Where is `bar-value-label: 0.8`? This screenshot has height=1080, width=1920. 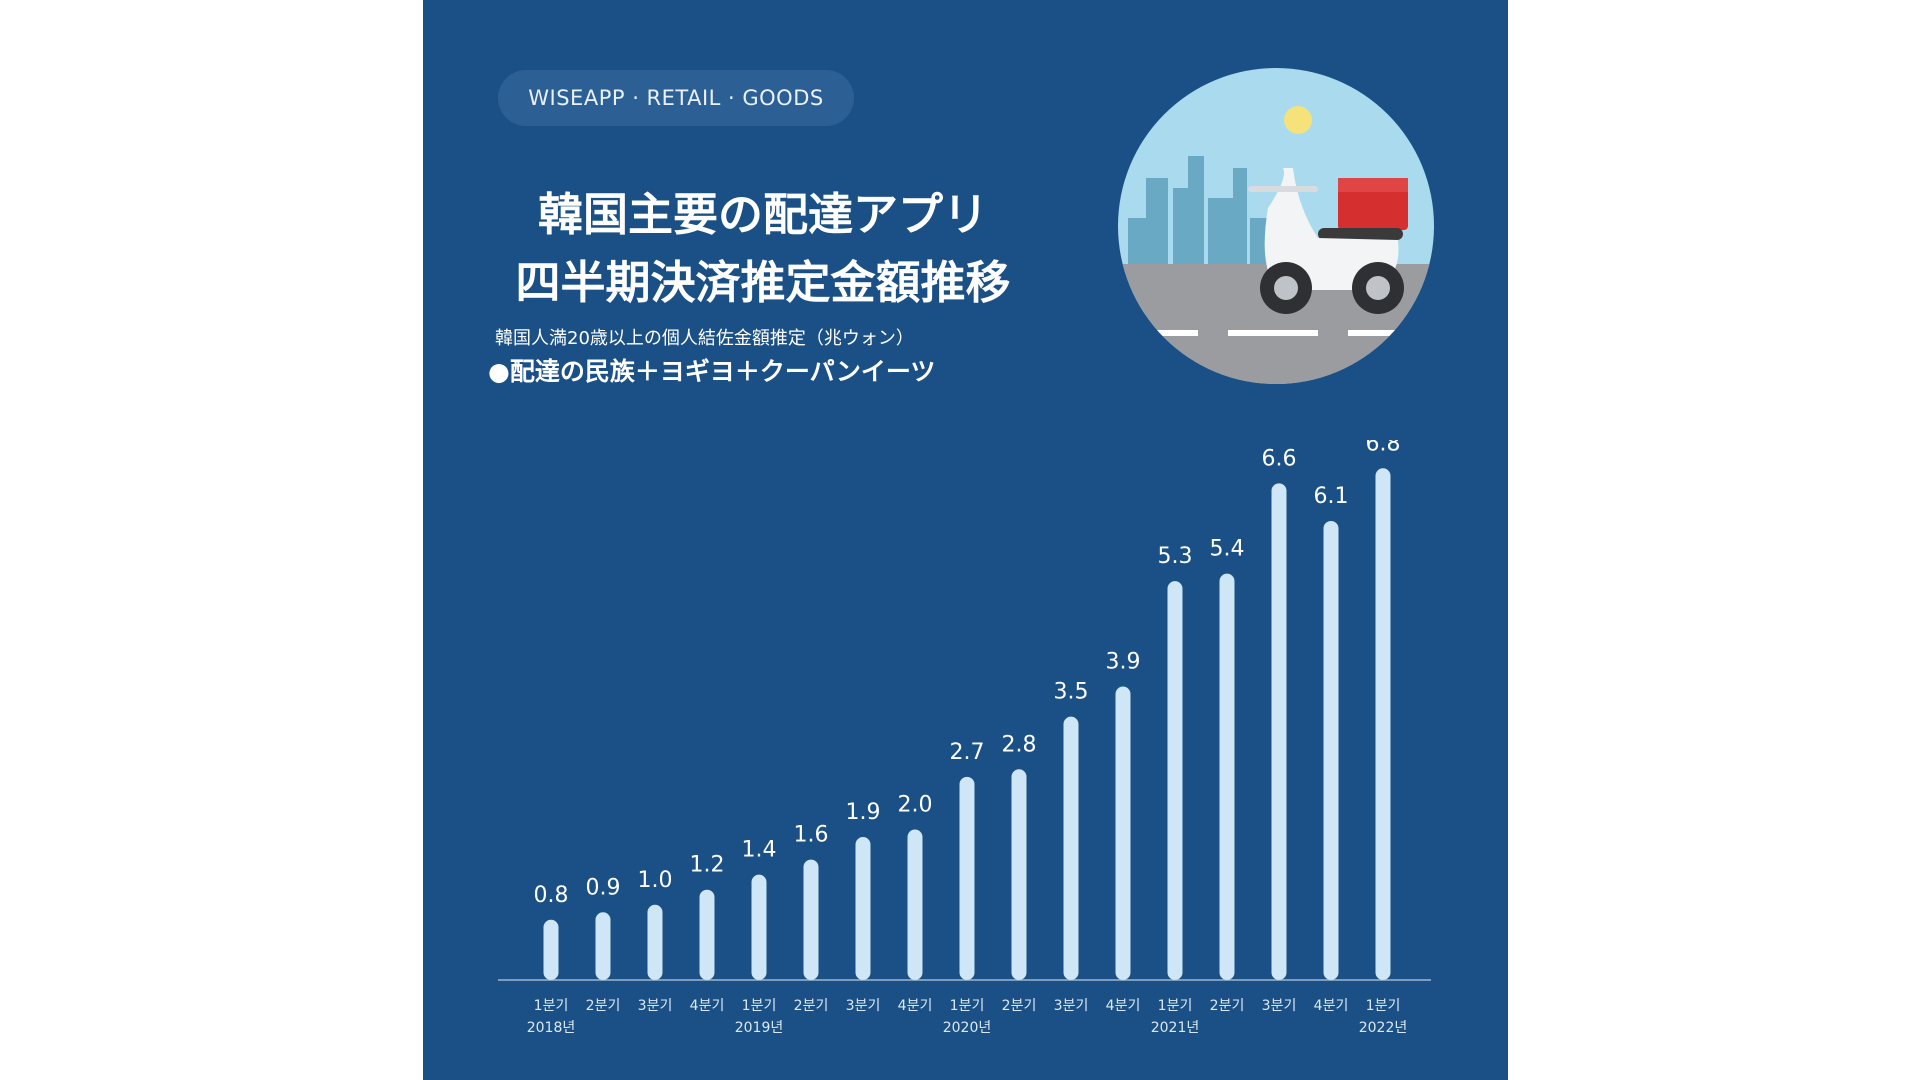
bar-value-label: 0.8 is located at coordinates (551, 895).